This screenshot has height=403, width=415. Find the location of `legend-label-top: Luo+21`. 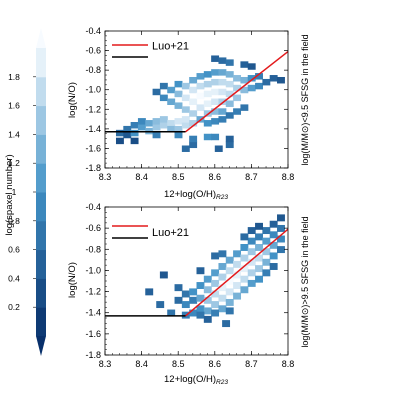

legend-label-top: Luo+21 is located at coordinates (170, 47).